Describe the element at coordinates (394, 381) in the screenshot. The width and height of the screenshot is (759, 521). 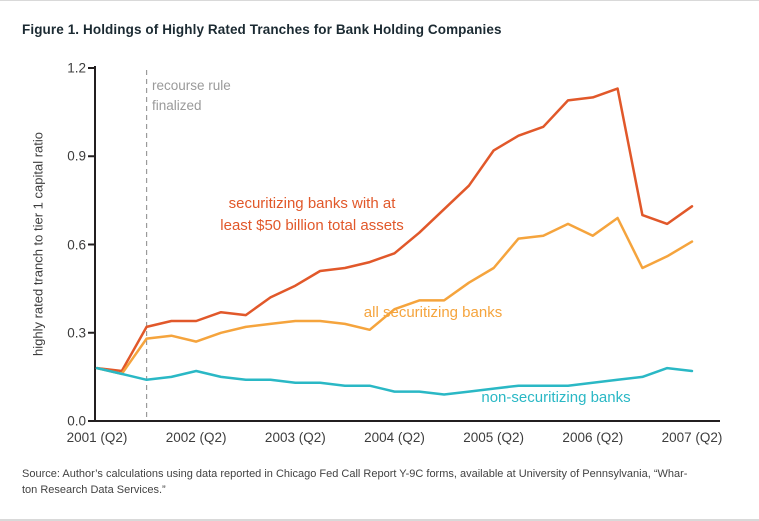
I see `series-line-non-securitizing-banks` at that location.